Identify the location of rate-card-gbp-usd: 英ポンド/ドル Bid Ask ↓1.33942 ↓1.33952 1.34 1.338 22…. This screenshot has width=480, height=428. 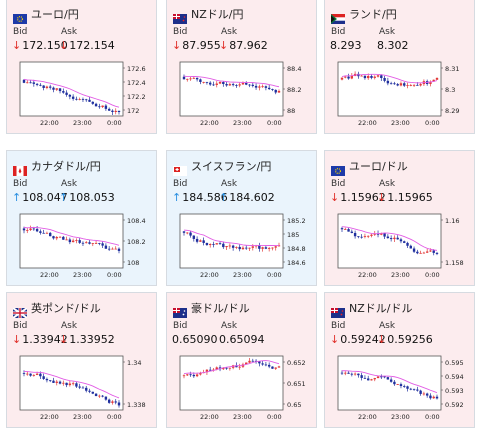
(81, 360).